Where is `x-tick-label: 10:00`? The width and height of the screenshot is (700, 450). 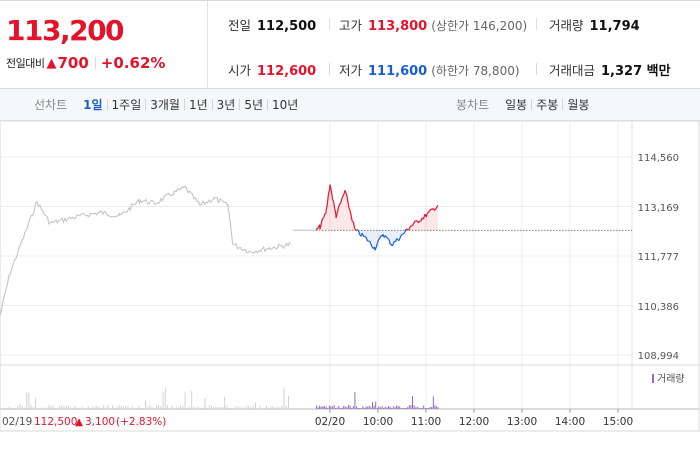 x-tick-label: 10:00 is located at coordinates (378, 422).